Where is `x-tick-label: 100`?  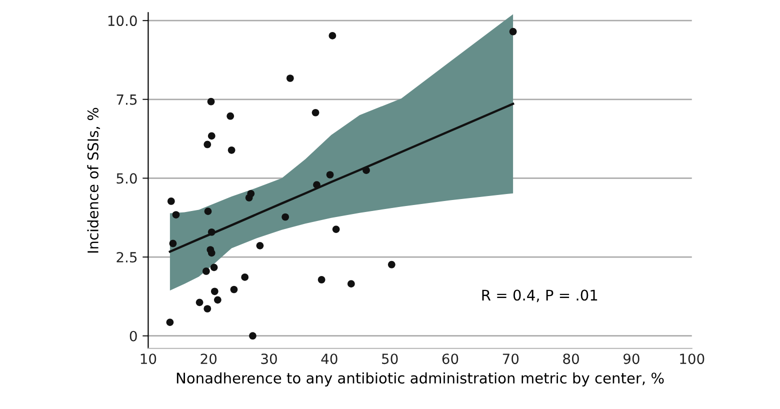 x-tick-label: 100 is located at coordinates (692, 359).